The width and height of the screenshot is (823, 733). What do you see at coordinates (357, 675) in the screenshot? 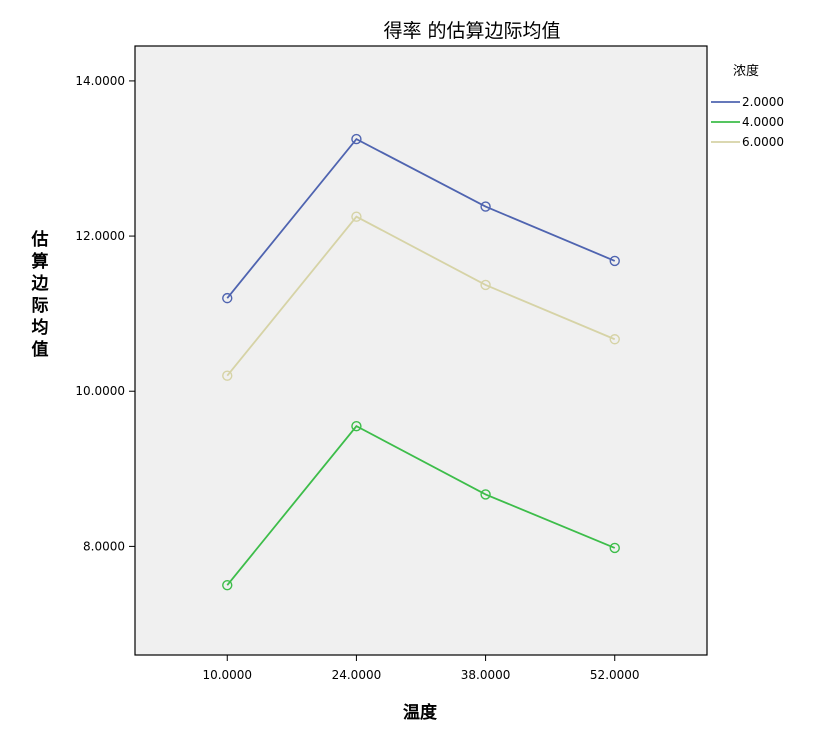
I see `x-tick-label: 24.0000` at bounding box center [357, 675].